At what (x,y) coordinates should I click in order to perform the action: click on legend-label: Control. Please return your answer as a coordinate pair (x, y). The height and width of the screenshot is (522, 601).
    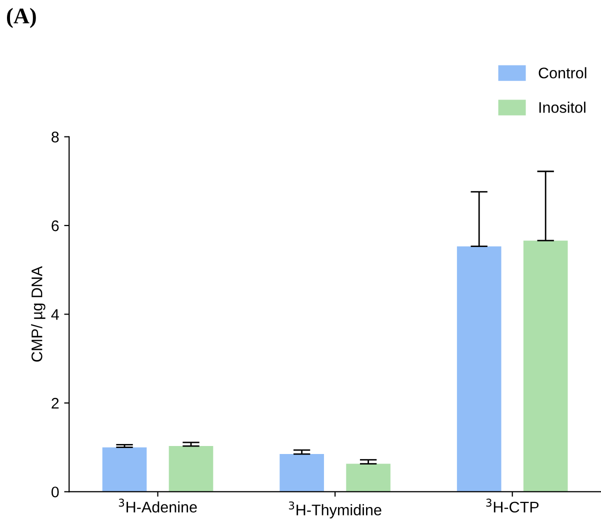
    Looking at the image, I should click on (562, 72).